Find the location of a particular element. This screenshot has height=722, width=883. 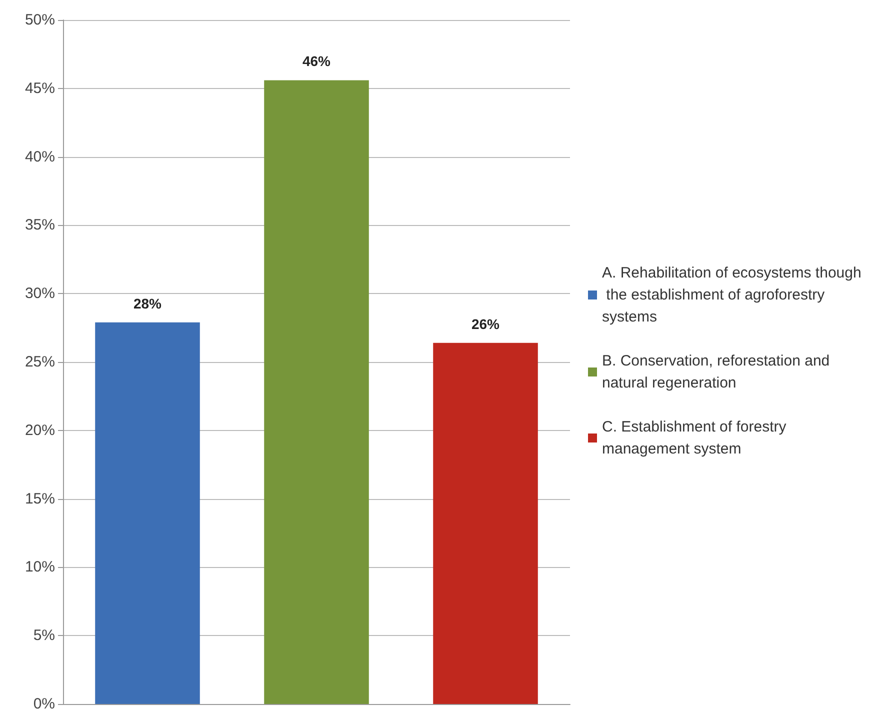

data-label: 28% is located at coordinates (147, 303).